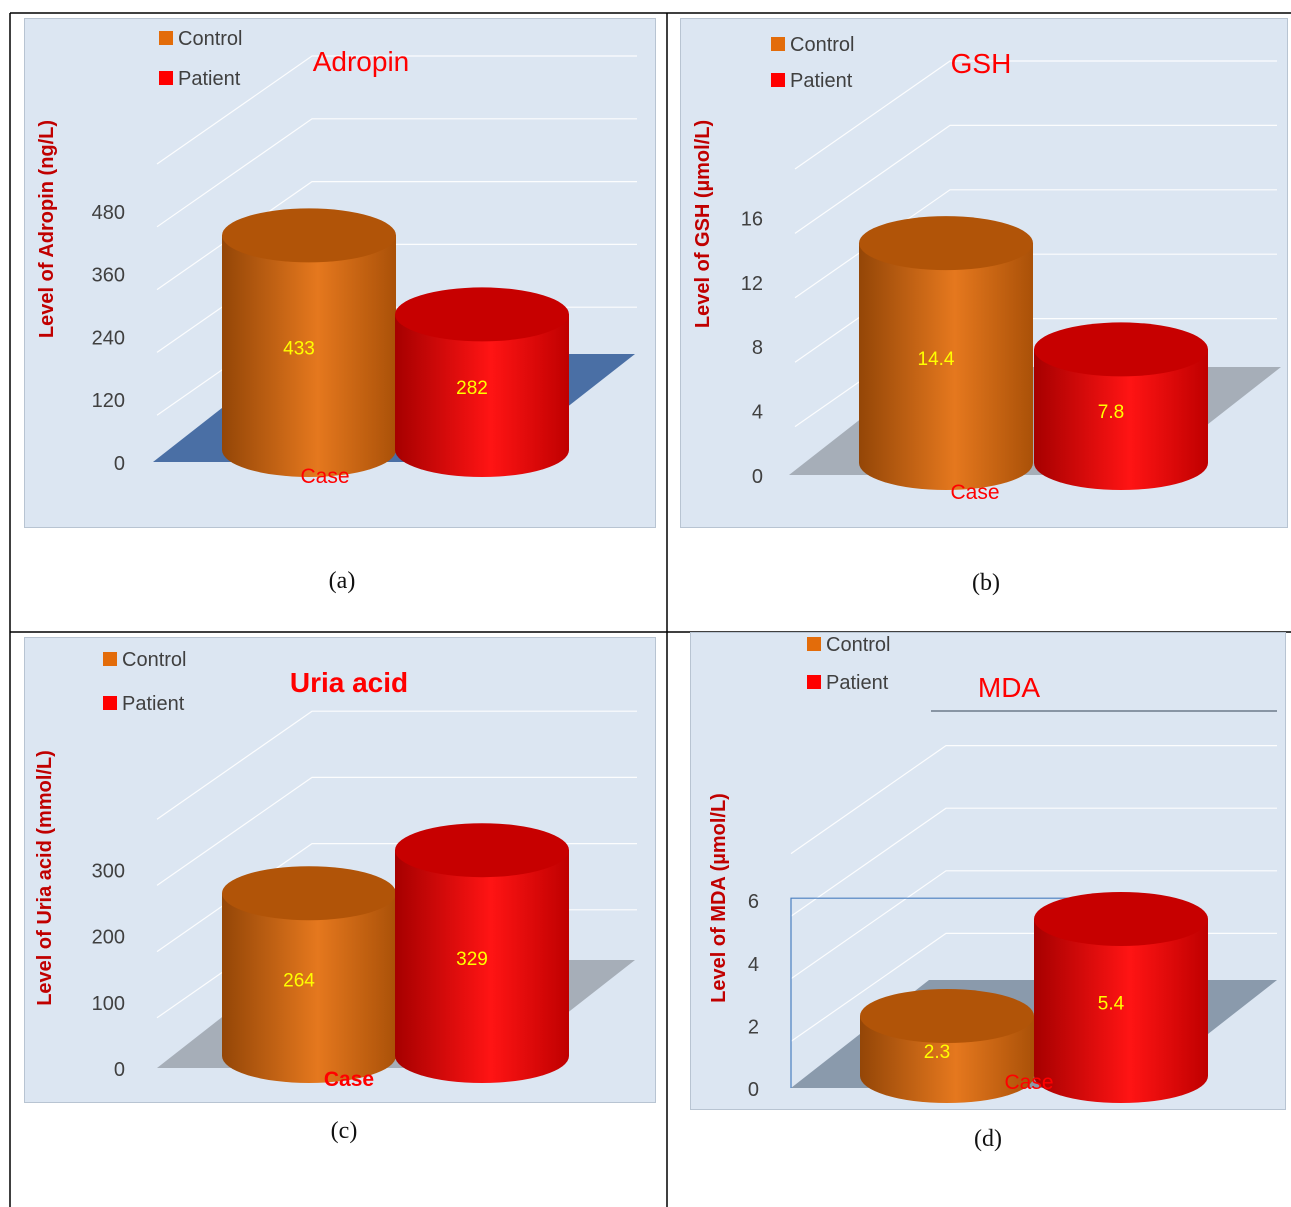 The height and width of the screenshot is (1207, 1291). Describe the element at coordinates (753, 902) in the screenshot. I see `y-tick-label: 6` at that location.